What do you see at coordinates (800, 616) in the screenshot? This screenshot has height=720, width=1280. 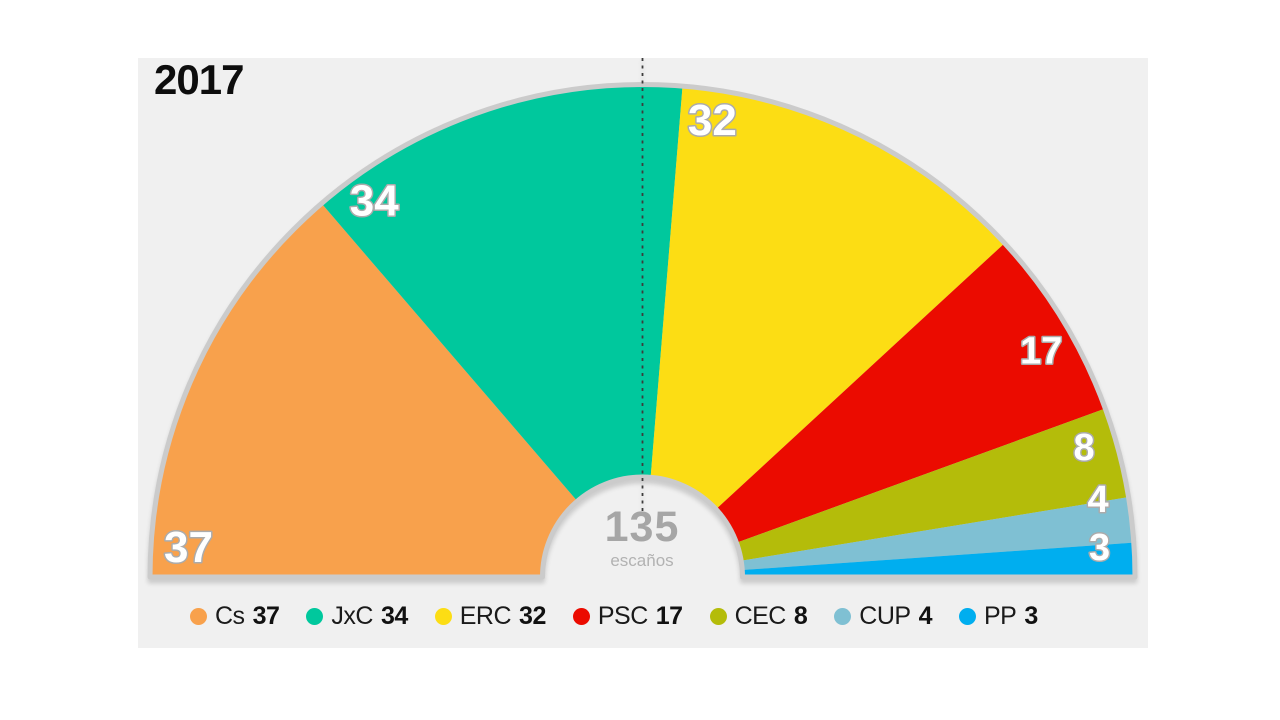 I see `legend-party-seats: 8` at bounding box center [800, 616].